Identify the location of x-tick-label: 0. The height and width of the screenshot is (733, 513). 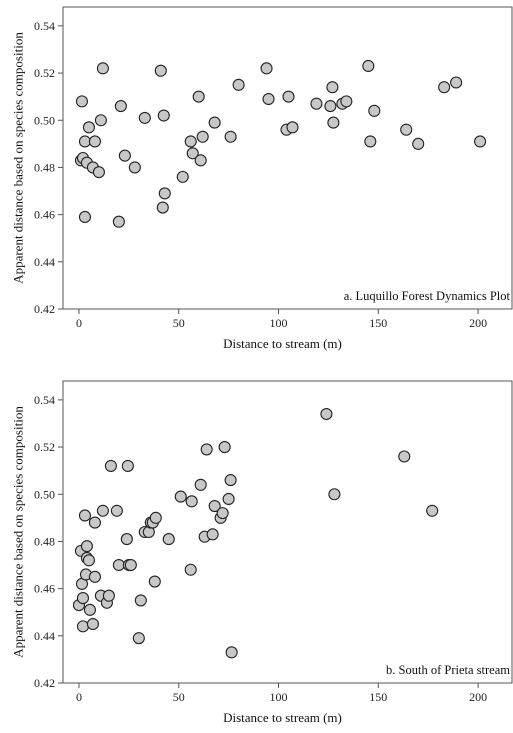
(79, 697).